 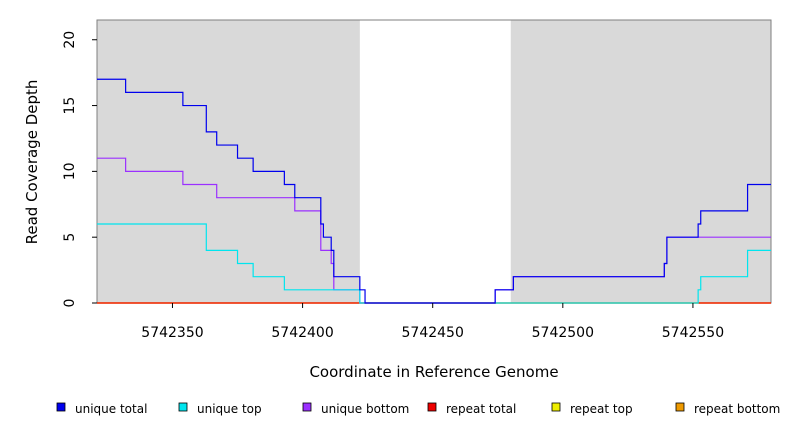 I want to click on y-tick-label: 15, so click(x=70, y=106).